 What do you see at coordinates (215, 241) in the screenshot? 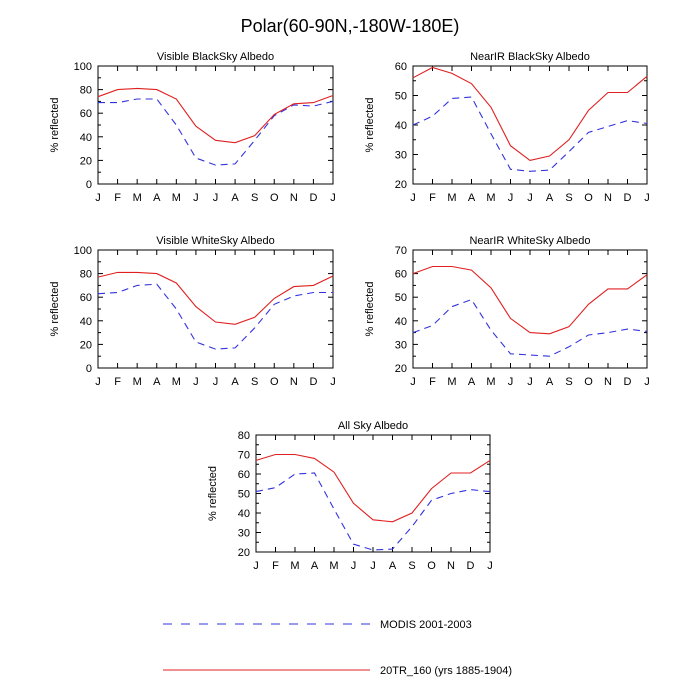
I see `panel-title: Visible WhiteSky Albedo` at bounding box center [215, 241].